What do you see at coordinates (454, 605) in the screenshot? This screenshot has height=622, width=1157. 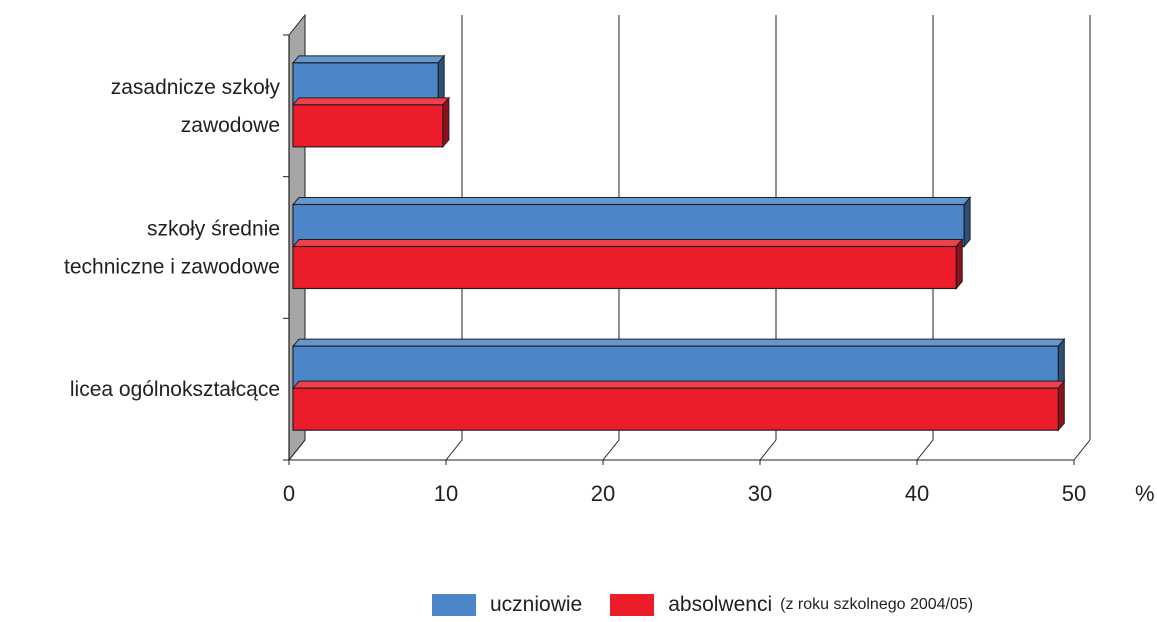 I see `legend-swatch-uczniowie` at bounding box center [454, 605].